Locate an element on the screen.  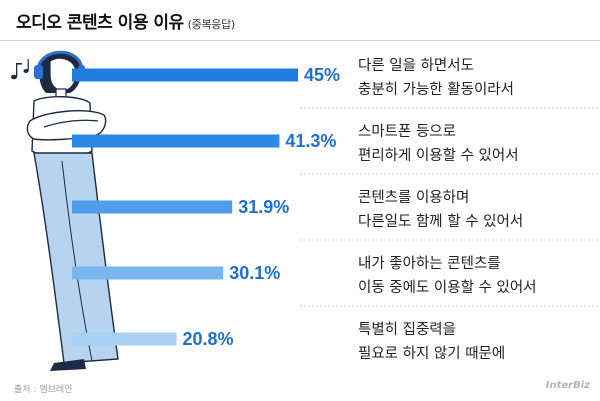
value-label: 20.8% is located at coordinates (208, 339).